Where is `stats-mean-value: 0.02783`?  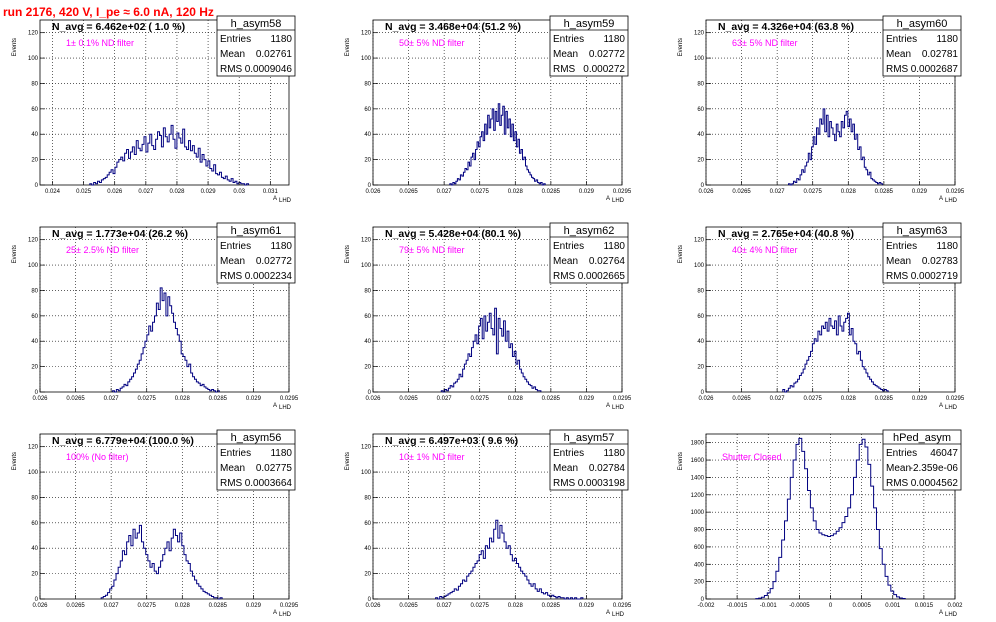
stats-mean-value: 0.02783 is located at coordinates (940, 261).